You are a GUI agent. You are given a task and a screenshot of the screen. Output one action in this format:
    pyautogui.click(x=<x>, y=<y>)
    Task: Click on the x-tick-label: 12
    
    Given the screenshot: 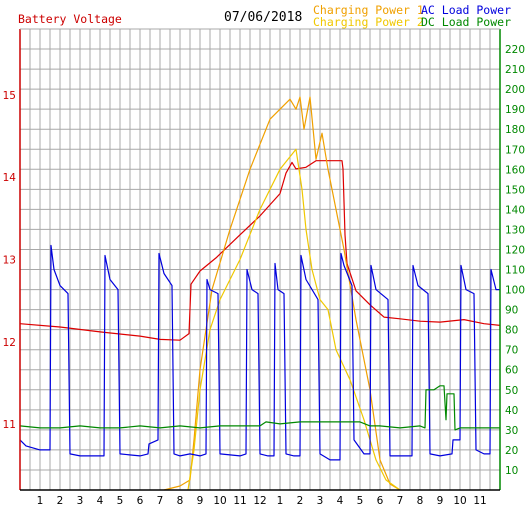 What is the action you would take?
    pyautogui.click(x=259, y=501)
    